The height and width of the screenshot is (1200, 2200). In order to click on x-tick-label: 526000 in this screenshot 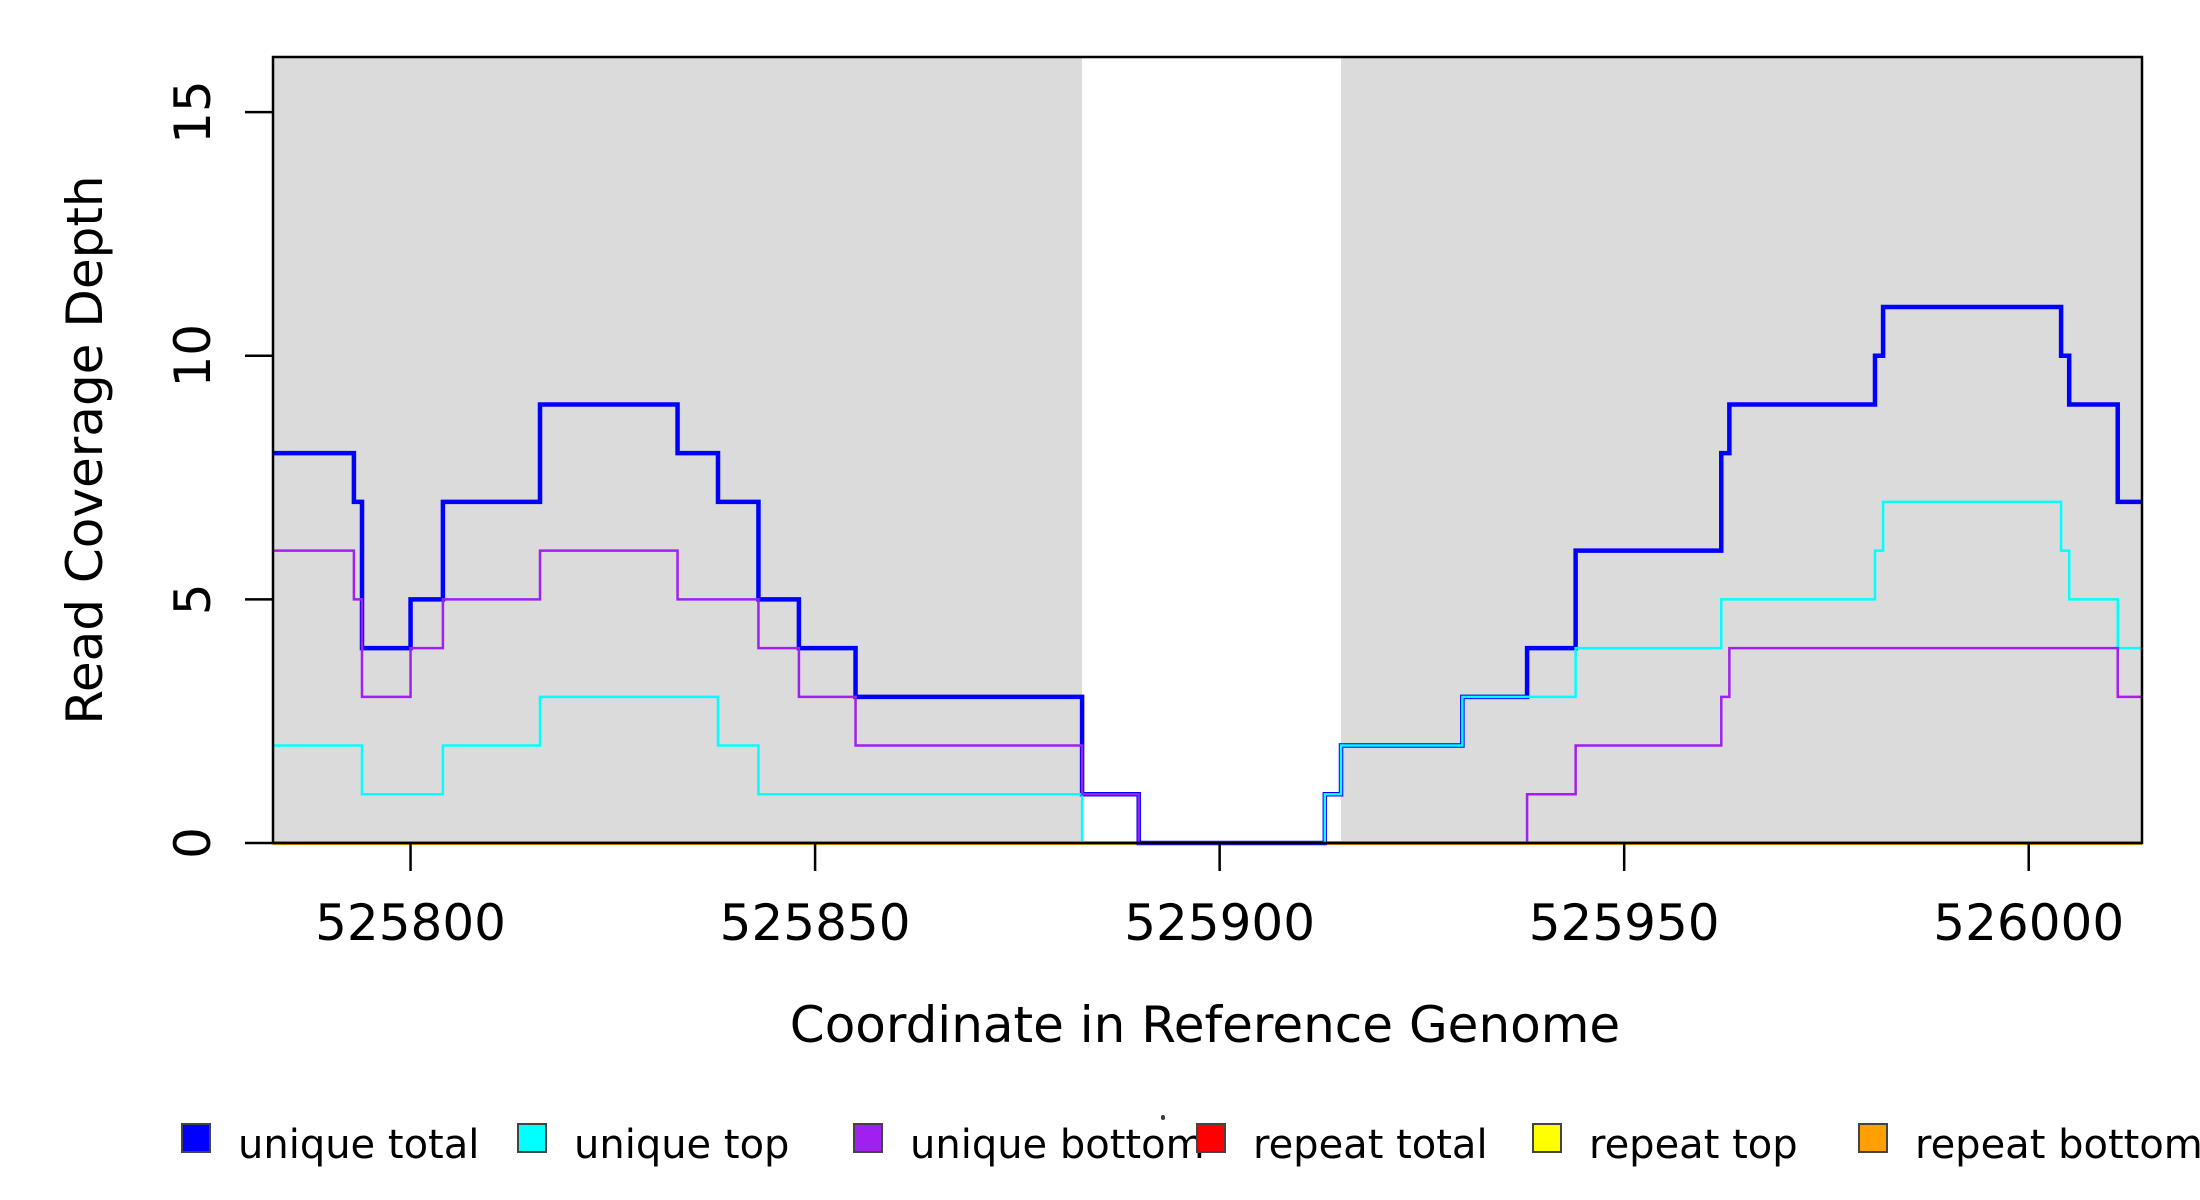, I will do `click(2028, 923)`.